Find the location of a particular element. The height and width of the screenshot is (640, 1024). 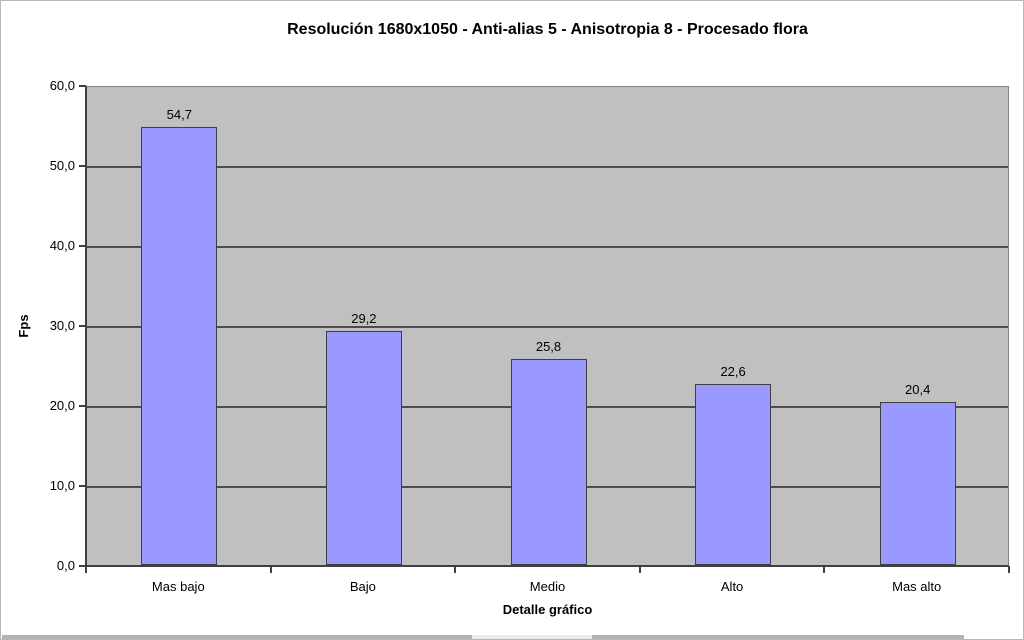

x-tick-label: Mas alto is located at coordinates (917, 586).